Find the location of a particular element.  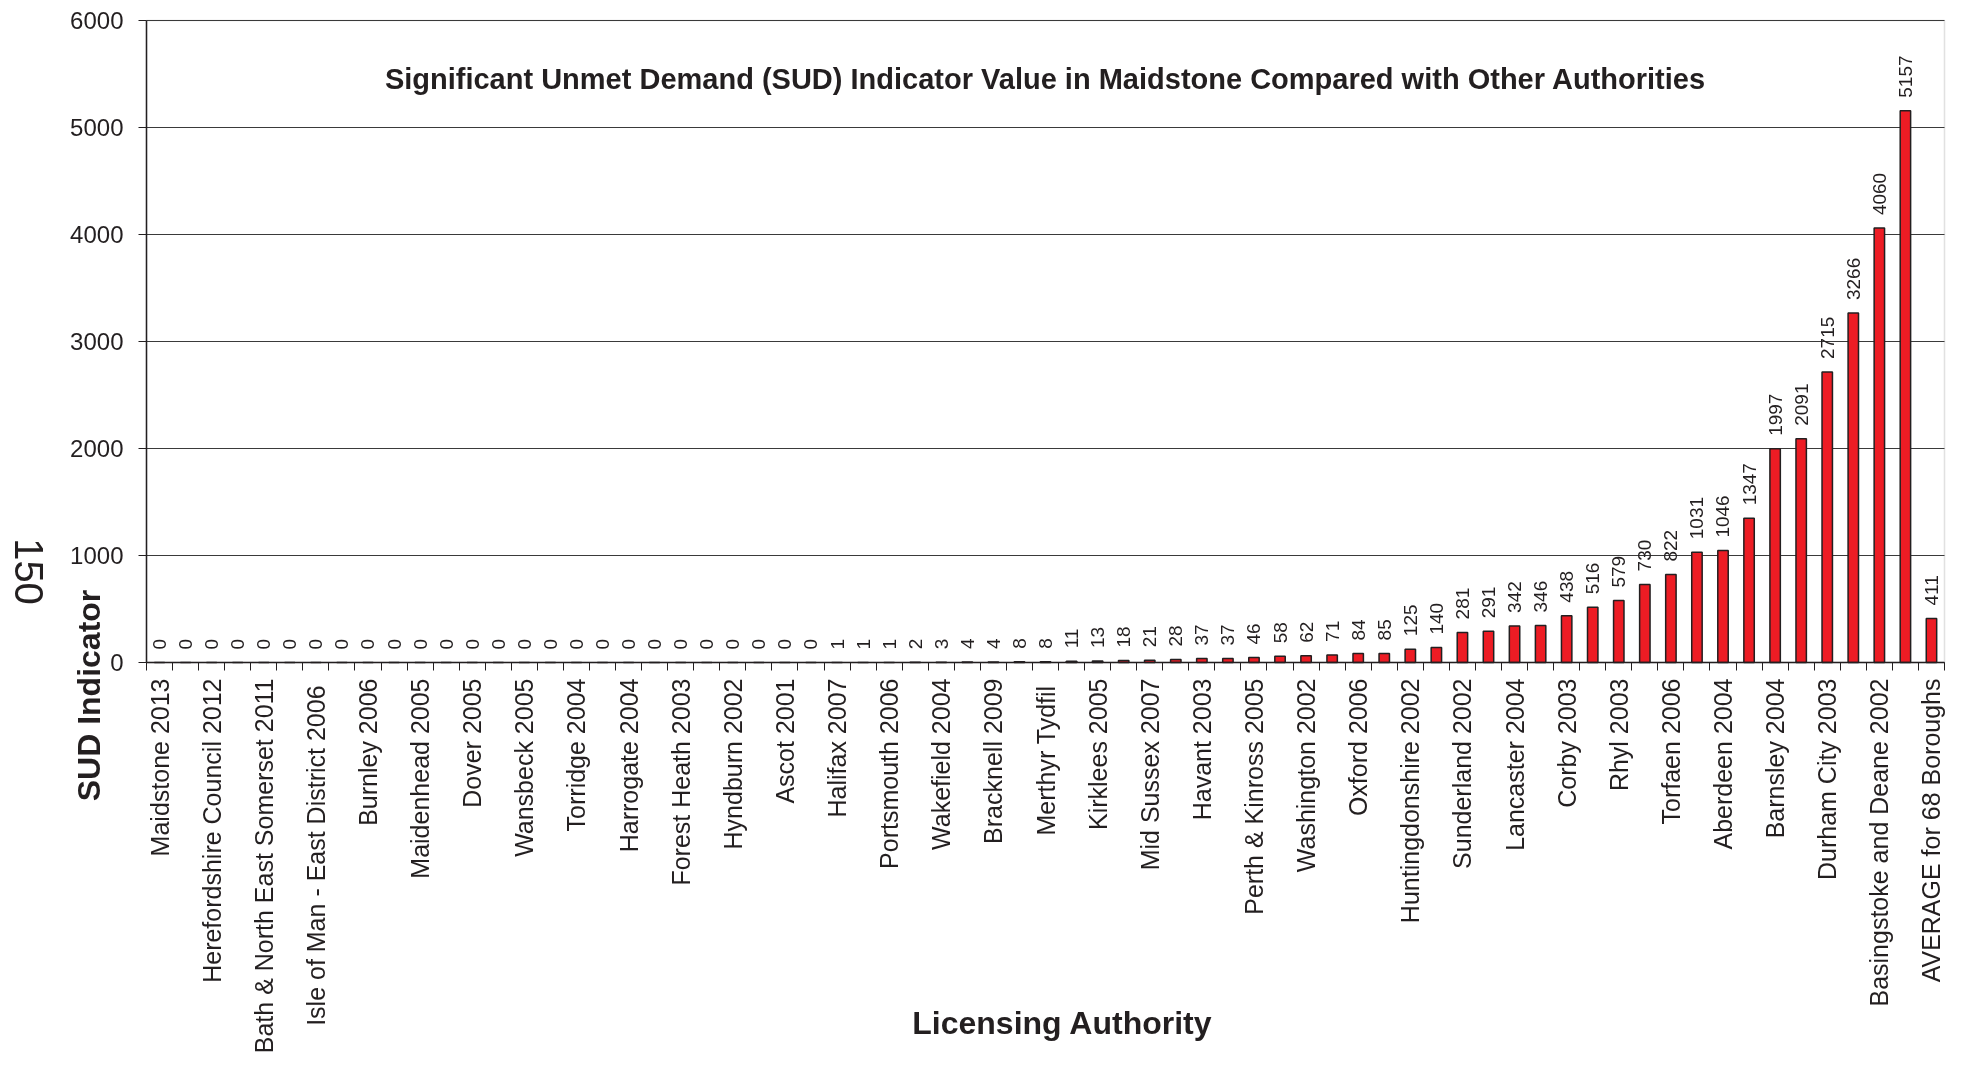

text: 150 is located at coordinates (28, 571).